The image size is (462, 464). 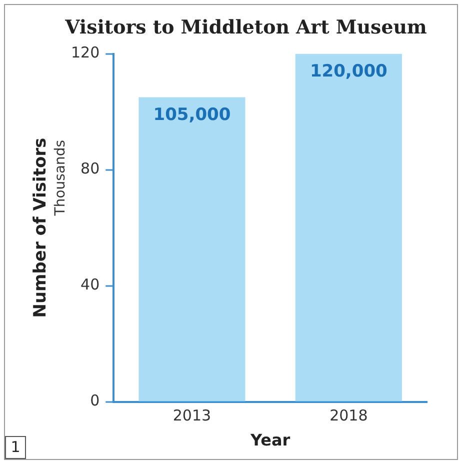 What do you see at coordinates (95, 401) in the screenshot?
I see `y-tick-label: 0` at bounding box center [95, 401].